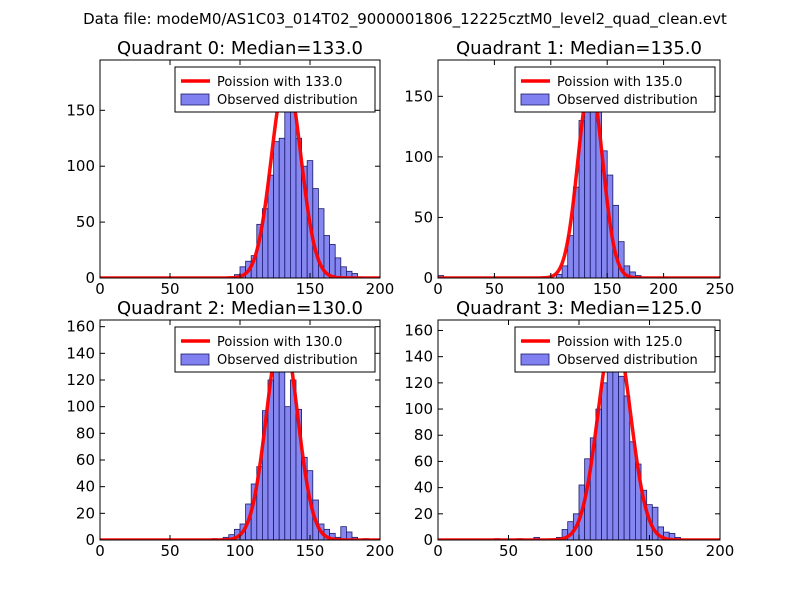  Describe the element at coordinates (240, 48) in the screenshot. I see `panel-title: Quadrant 0: Median=133.0` at that location.